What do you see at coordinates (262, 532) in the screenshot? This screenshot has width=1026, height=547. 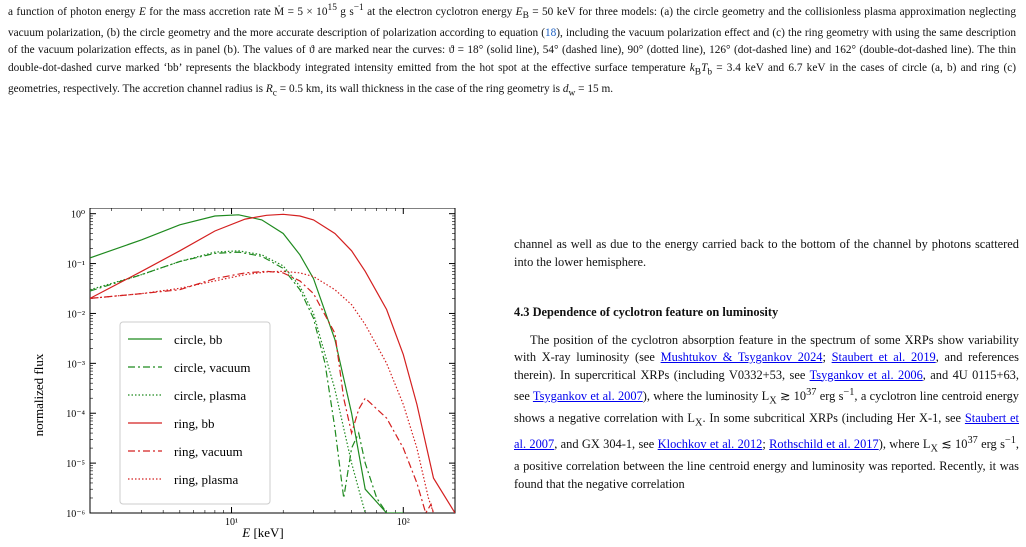 I see `x-axis-label: E [keV]` at bounding box center [262, 532].